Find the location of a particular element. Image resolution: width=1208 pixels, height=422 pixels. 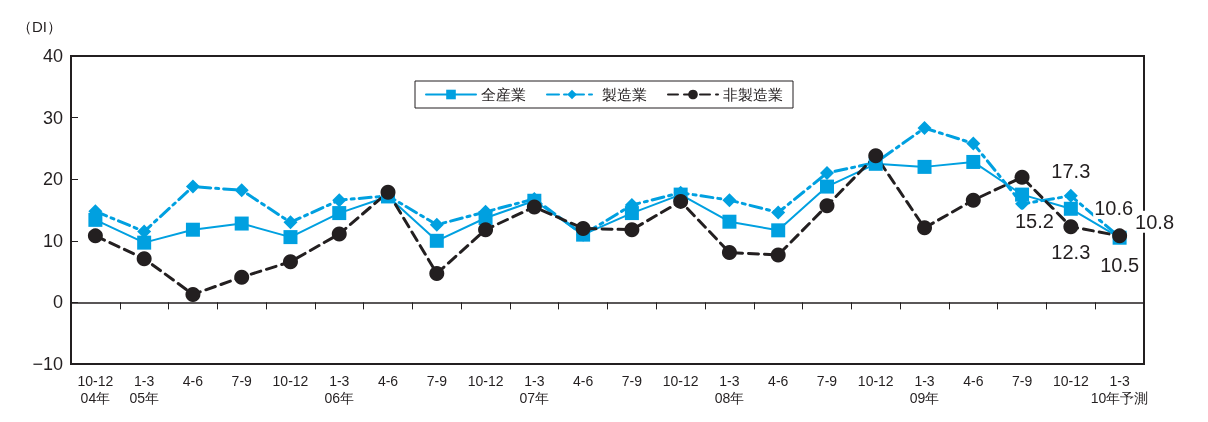

data-label: 10.6 is located at coordinates (1114, 208).